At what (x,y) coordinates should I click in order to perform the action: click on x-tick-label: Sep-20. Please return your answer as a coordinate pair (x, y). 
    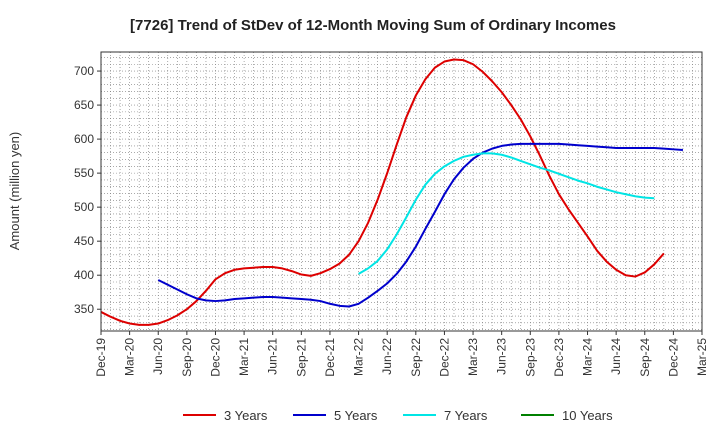
    Looking at the image, I should click on (187, 357).